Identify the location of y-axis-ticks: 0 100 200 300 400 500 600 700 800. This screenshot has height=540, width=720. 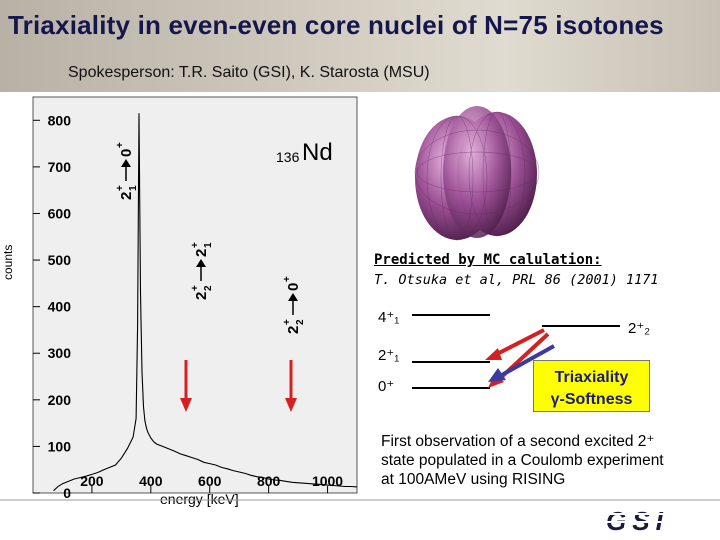
(52, 306).